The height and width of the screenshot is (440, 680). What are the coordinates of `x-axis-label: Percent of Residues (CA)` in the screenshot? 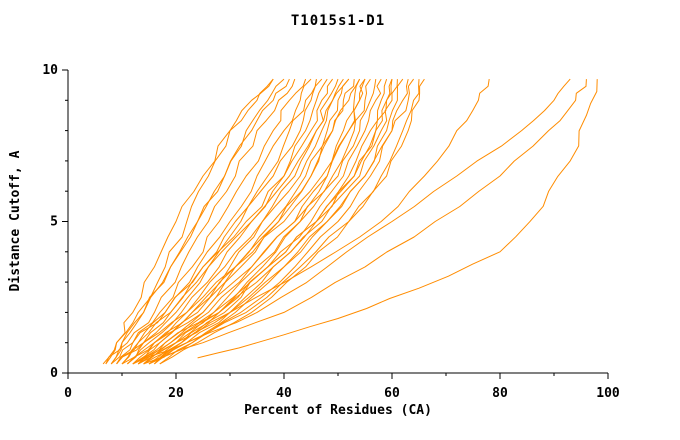 It's located at (338, 410).